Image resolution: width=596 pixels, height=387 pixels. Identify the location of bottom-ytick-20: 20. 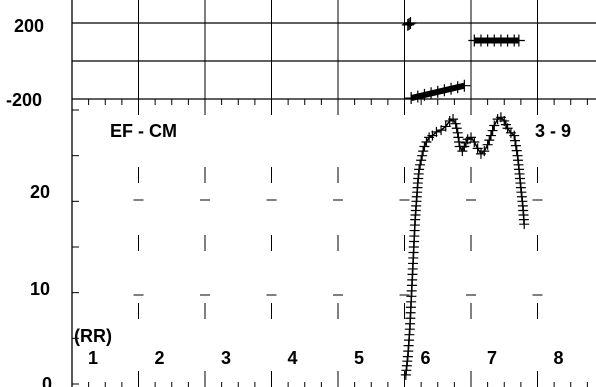
(40, 192).